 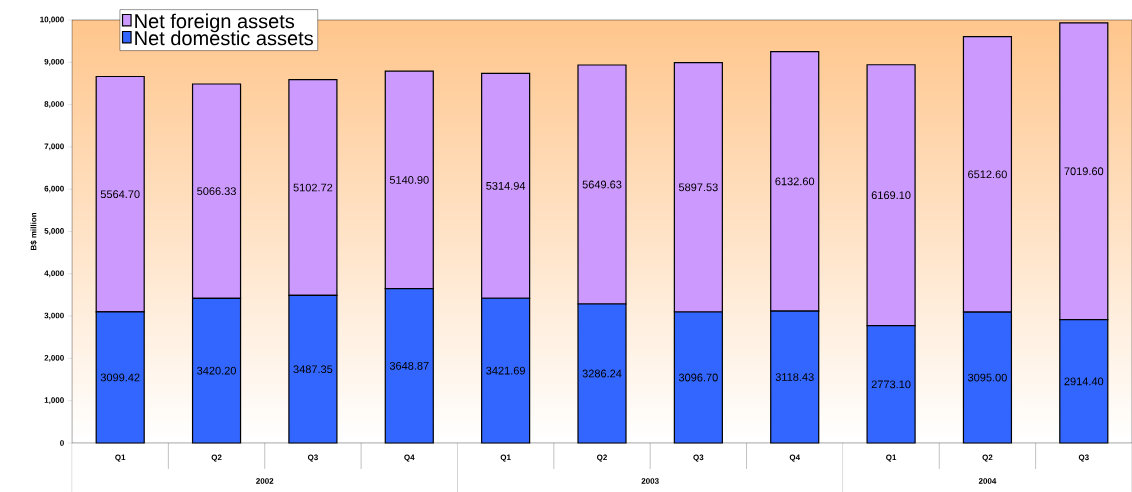 I want to click on data-label: 6512.60, so click(x=987, y=174).